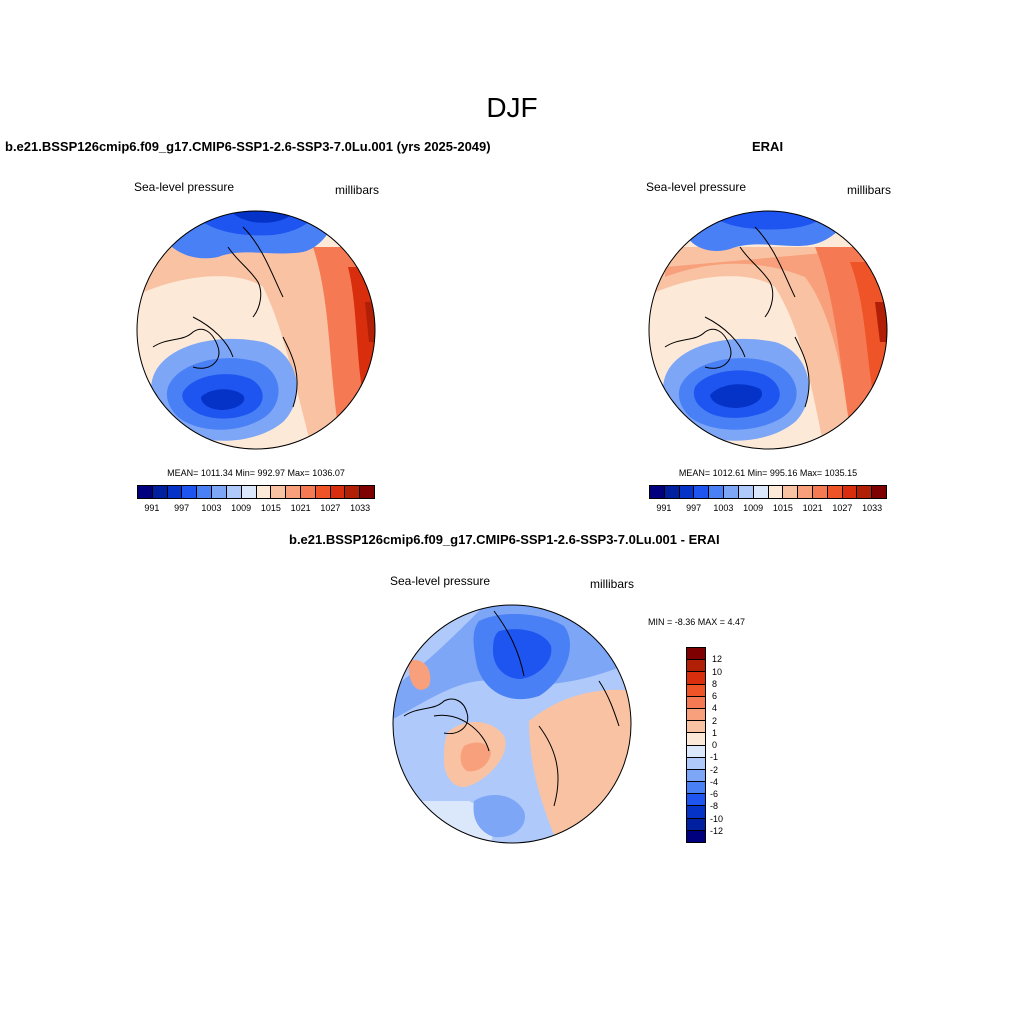 The image size is (1024, 1024). Describe the element at coordinates (357, 190) in the screenshot. I see `model-units-label: millibars` at that location.